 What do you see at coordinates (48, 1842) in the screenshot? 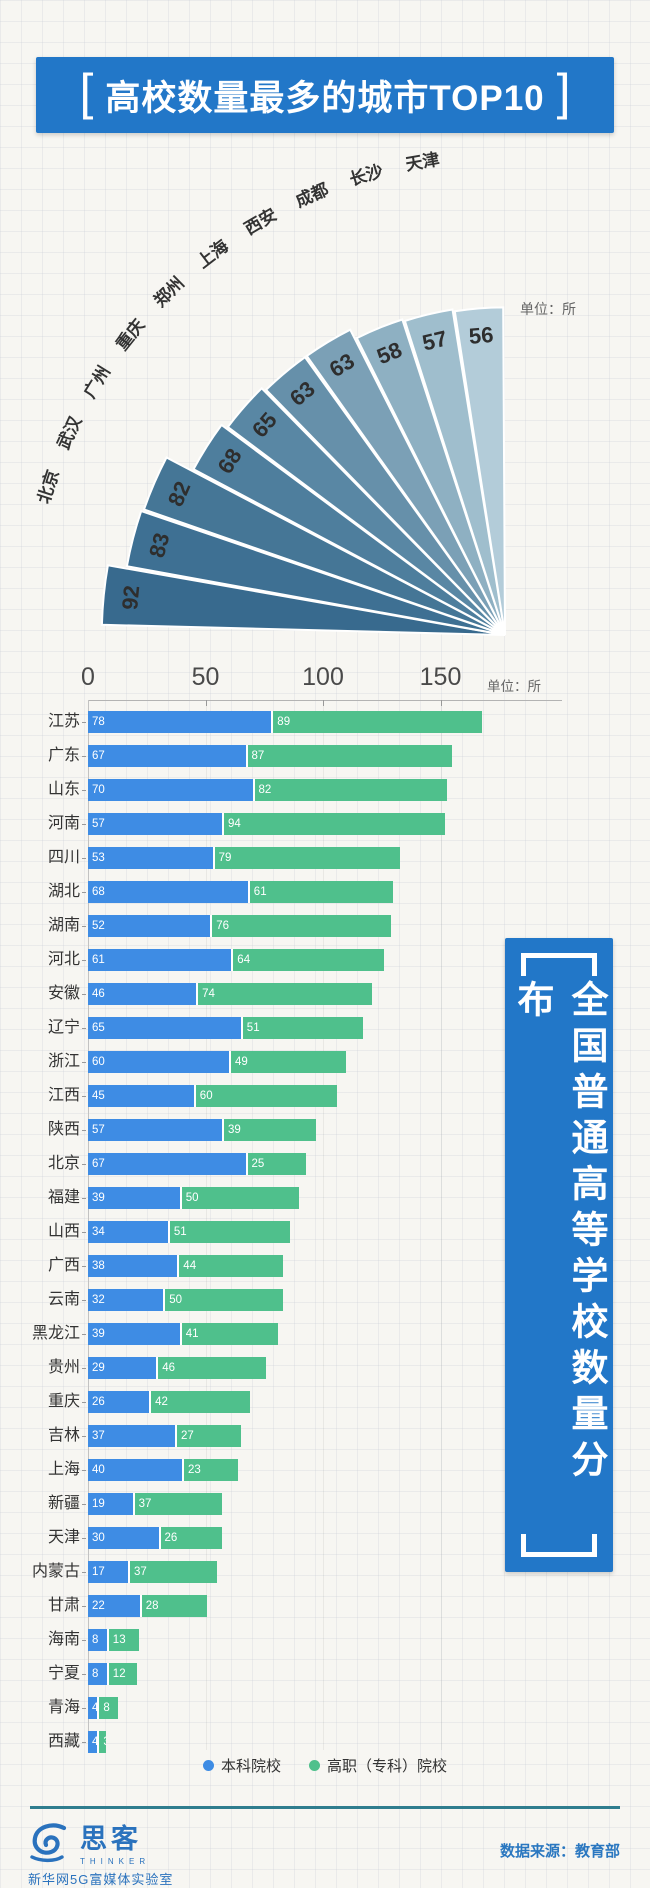
I see `thinker-swirl-icon` at bounding box center [48, 1842].